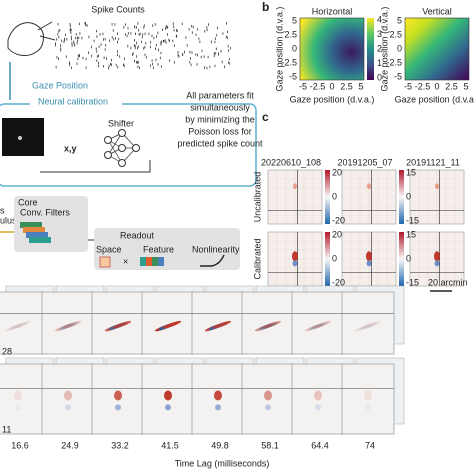 The height and width of the screenshot is (474, 474). I want to click on time-lag-label: 33.2, so click(120, 445).